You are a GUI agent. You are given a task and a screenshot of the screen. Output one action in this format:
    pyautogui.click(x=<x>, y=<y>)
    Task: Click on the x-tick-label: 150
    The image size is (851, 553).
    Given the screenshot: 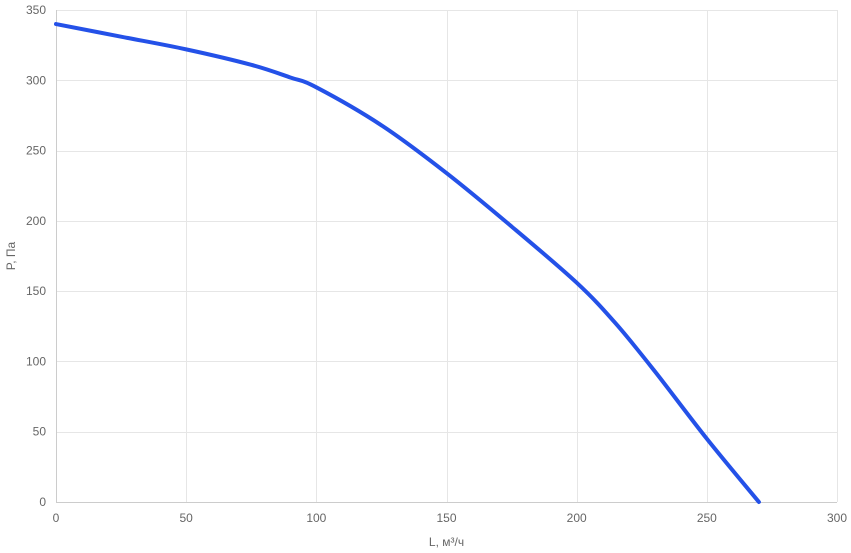 What is the action you would take?
    pyautogui.click(x=446, y=518)
    